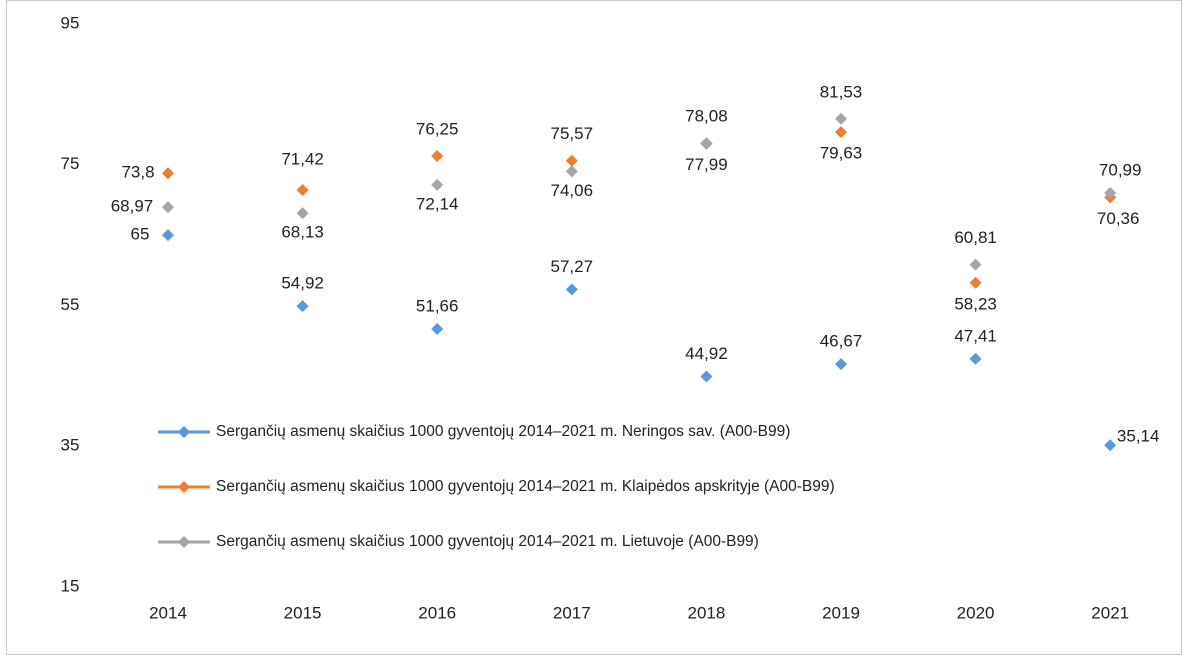 The width and height of the screenshot is (1186, 659). I want to click on data-label: 68,97, so click(132, 206).